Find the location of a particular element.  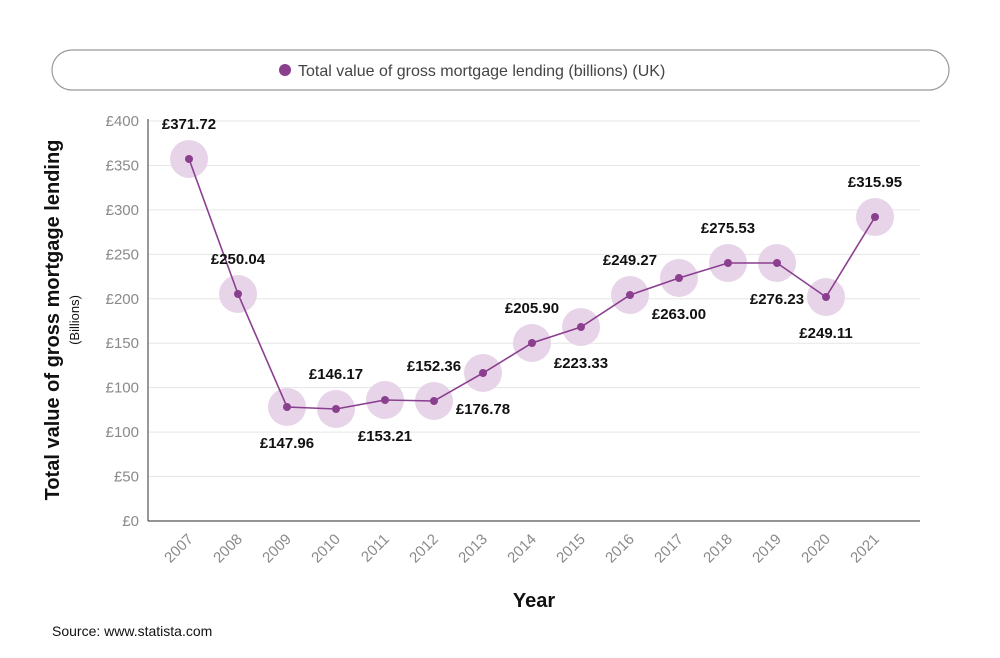

x-tick-label: 2014 is located at coordinates (522, 549).